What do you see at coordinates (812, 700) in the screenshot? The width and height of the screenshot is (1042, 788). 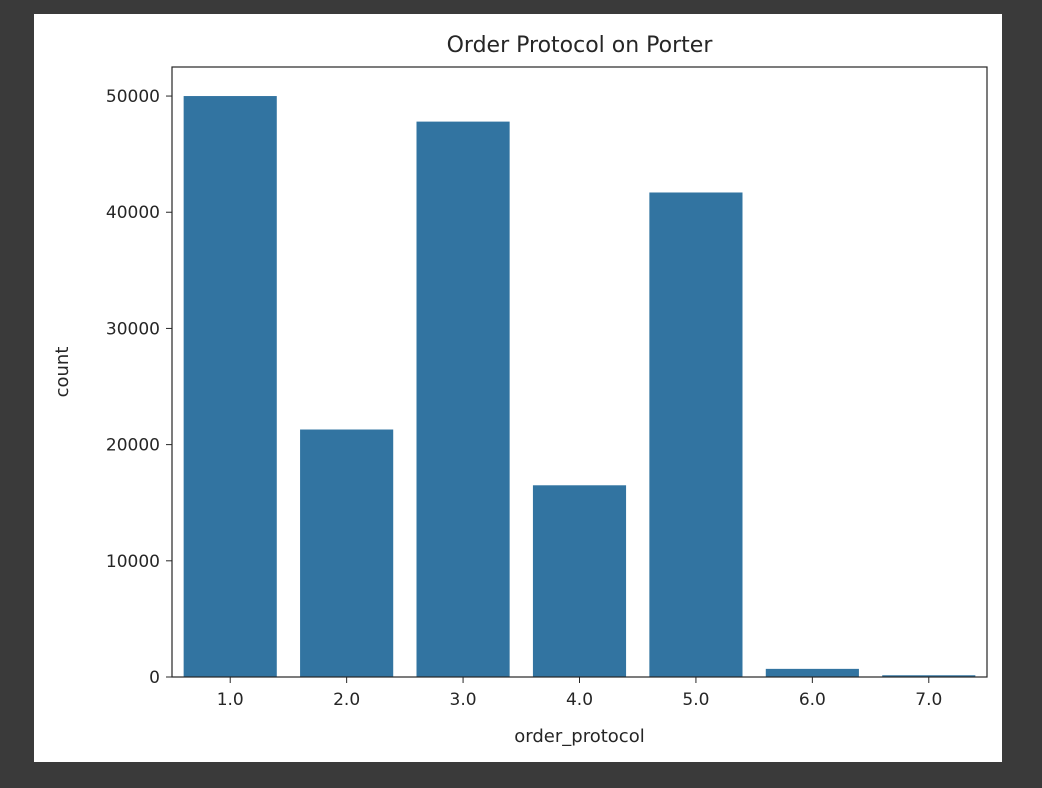 I see `x-tick-label: 6.0` at bounding box center [812, 700].